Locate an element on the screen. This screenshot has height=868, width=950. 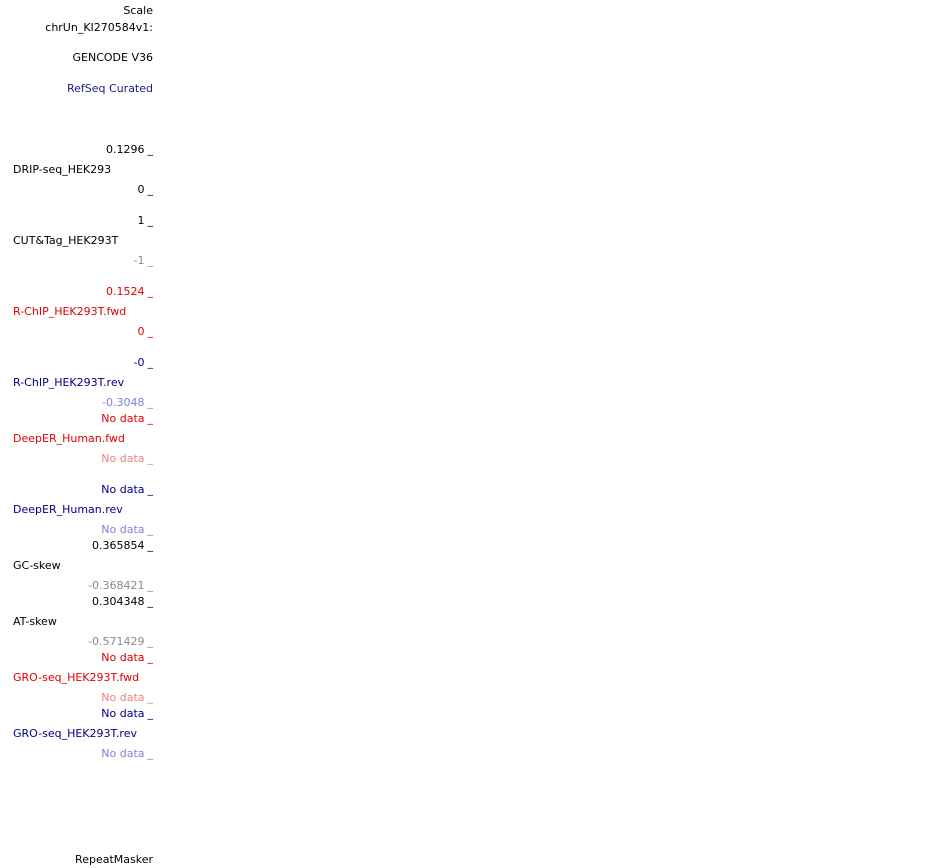
rchip-rev-track-name: R-ChIP_HEK293T.rev is located at coordinates (69, 382).